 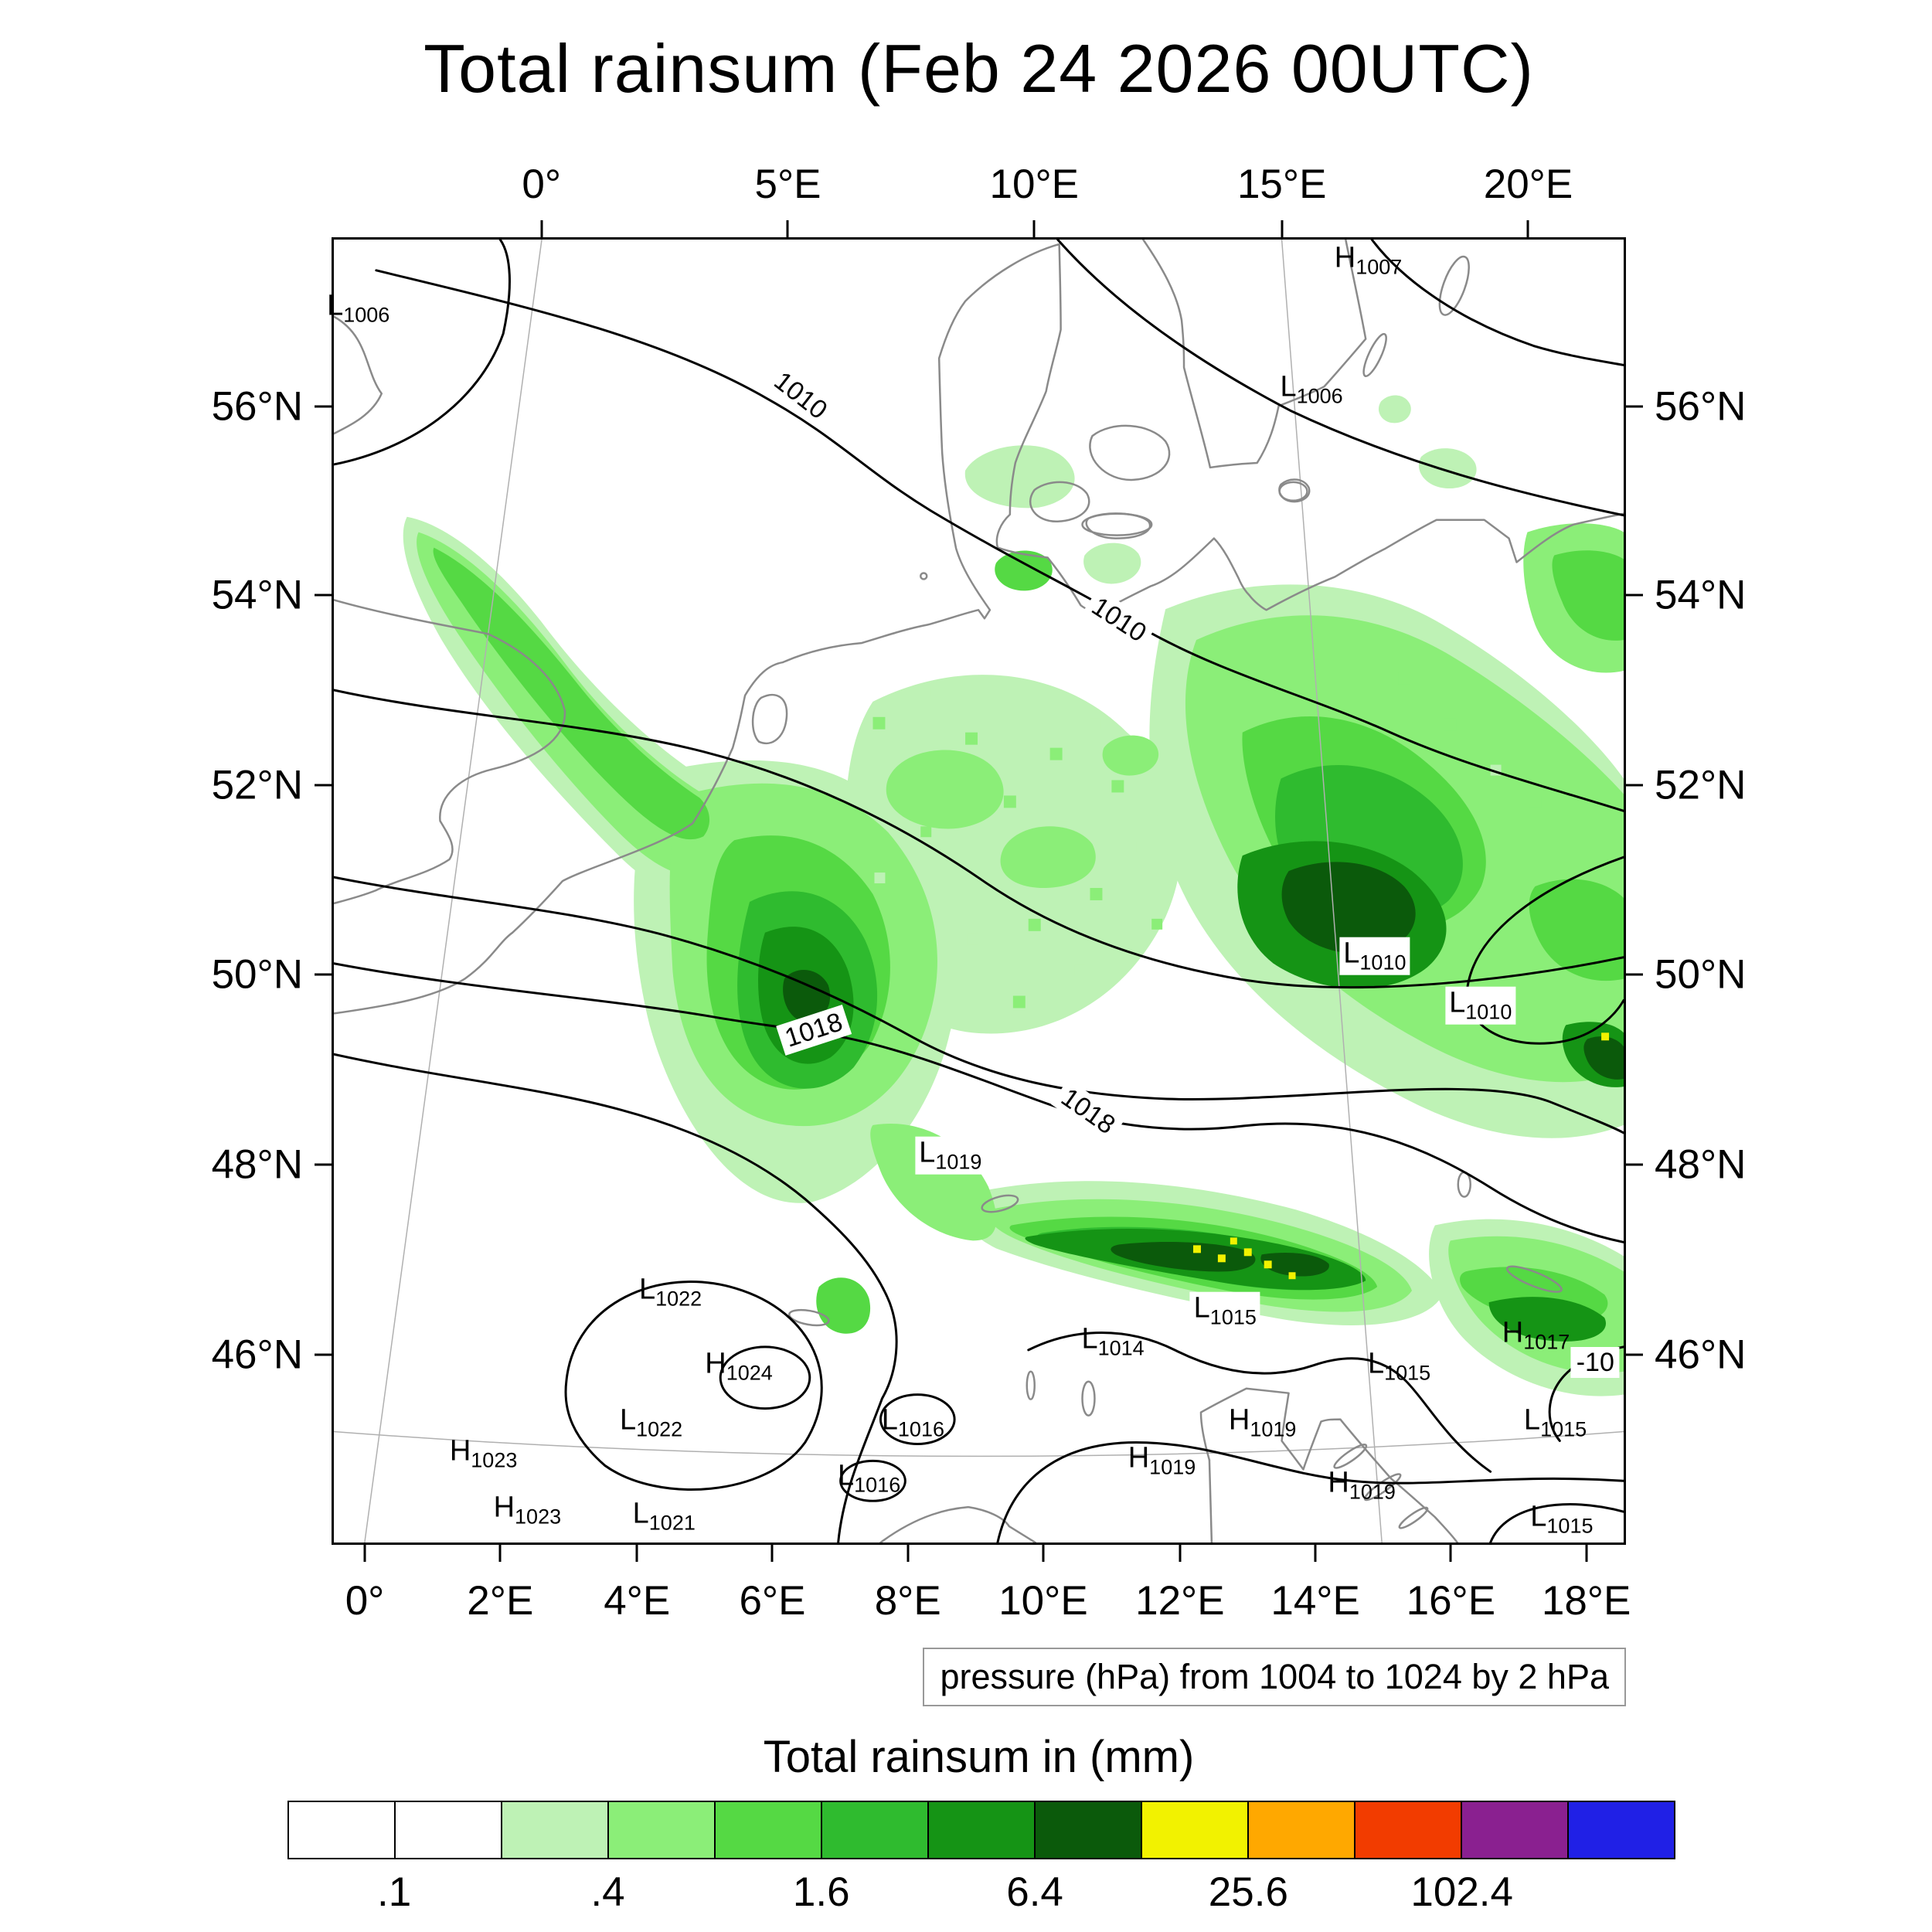 I want to click on pressure-center-value: 1017, so click(x=1547, y=1342).